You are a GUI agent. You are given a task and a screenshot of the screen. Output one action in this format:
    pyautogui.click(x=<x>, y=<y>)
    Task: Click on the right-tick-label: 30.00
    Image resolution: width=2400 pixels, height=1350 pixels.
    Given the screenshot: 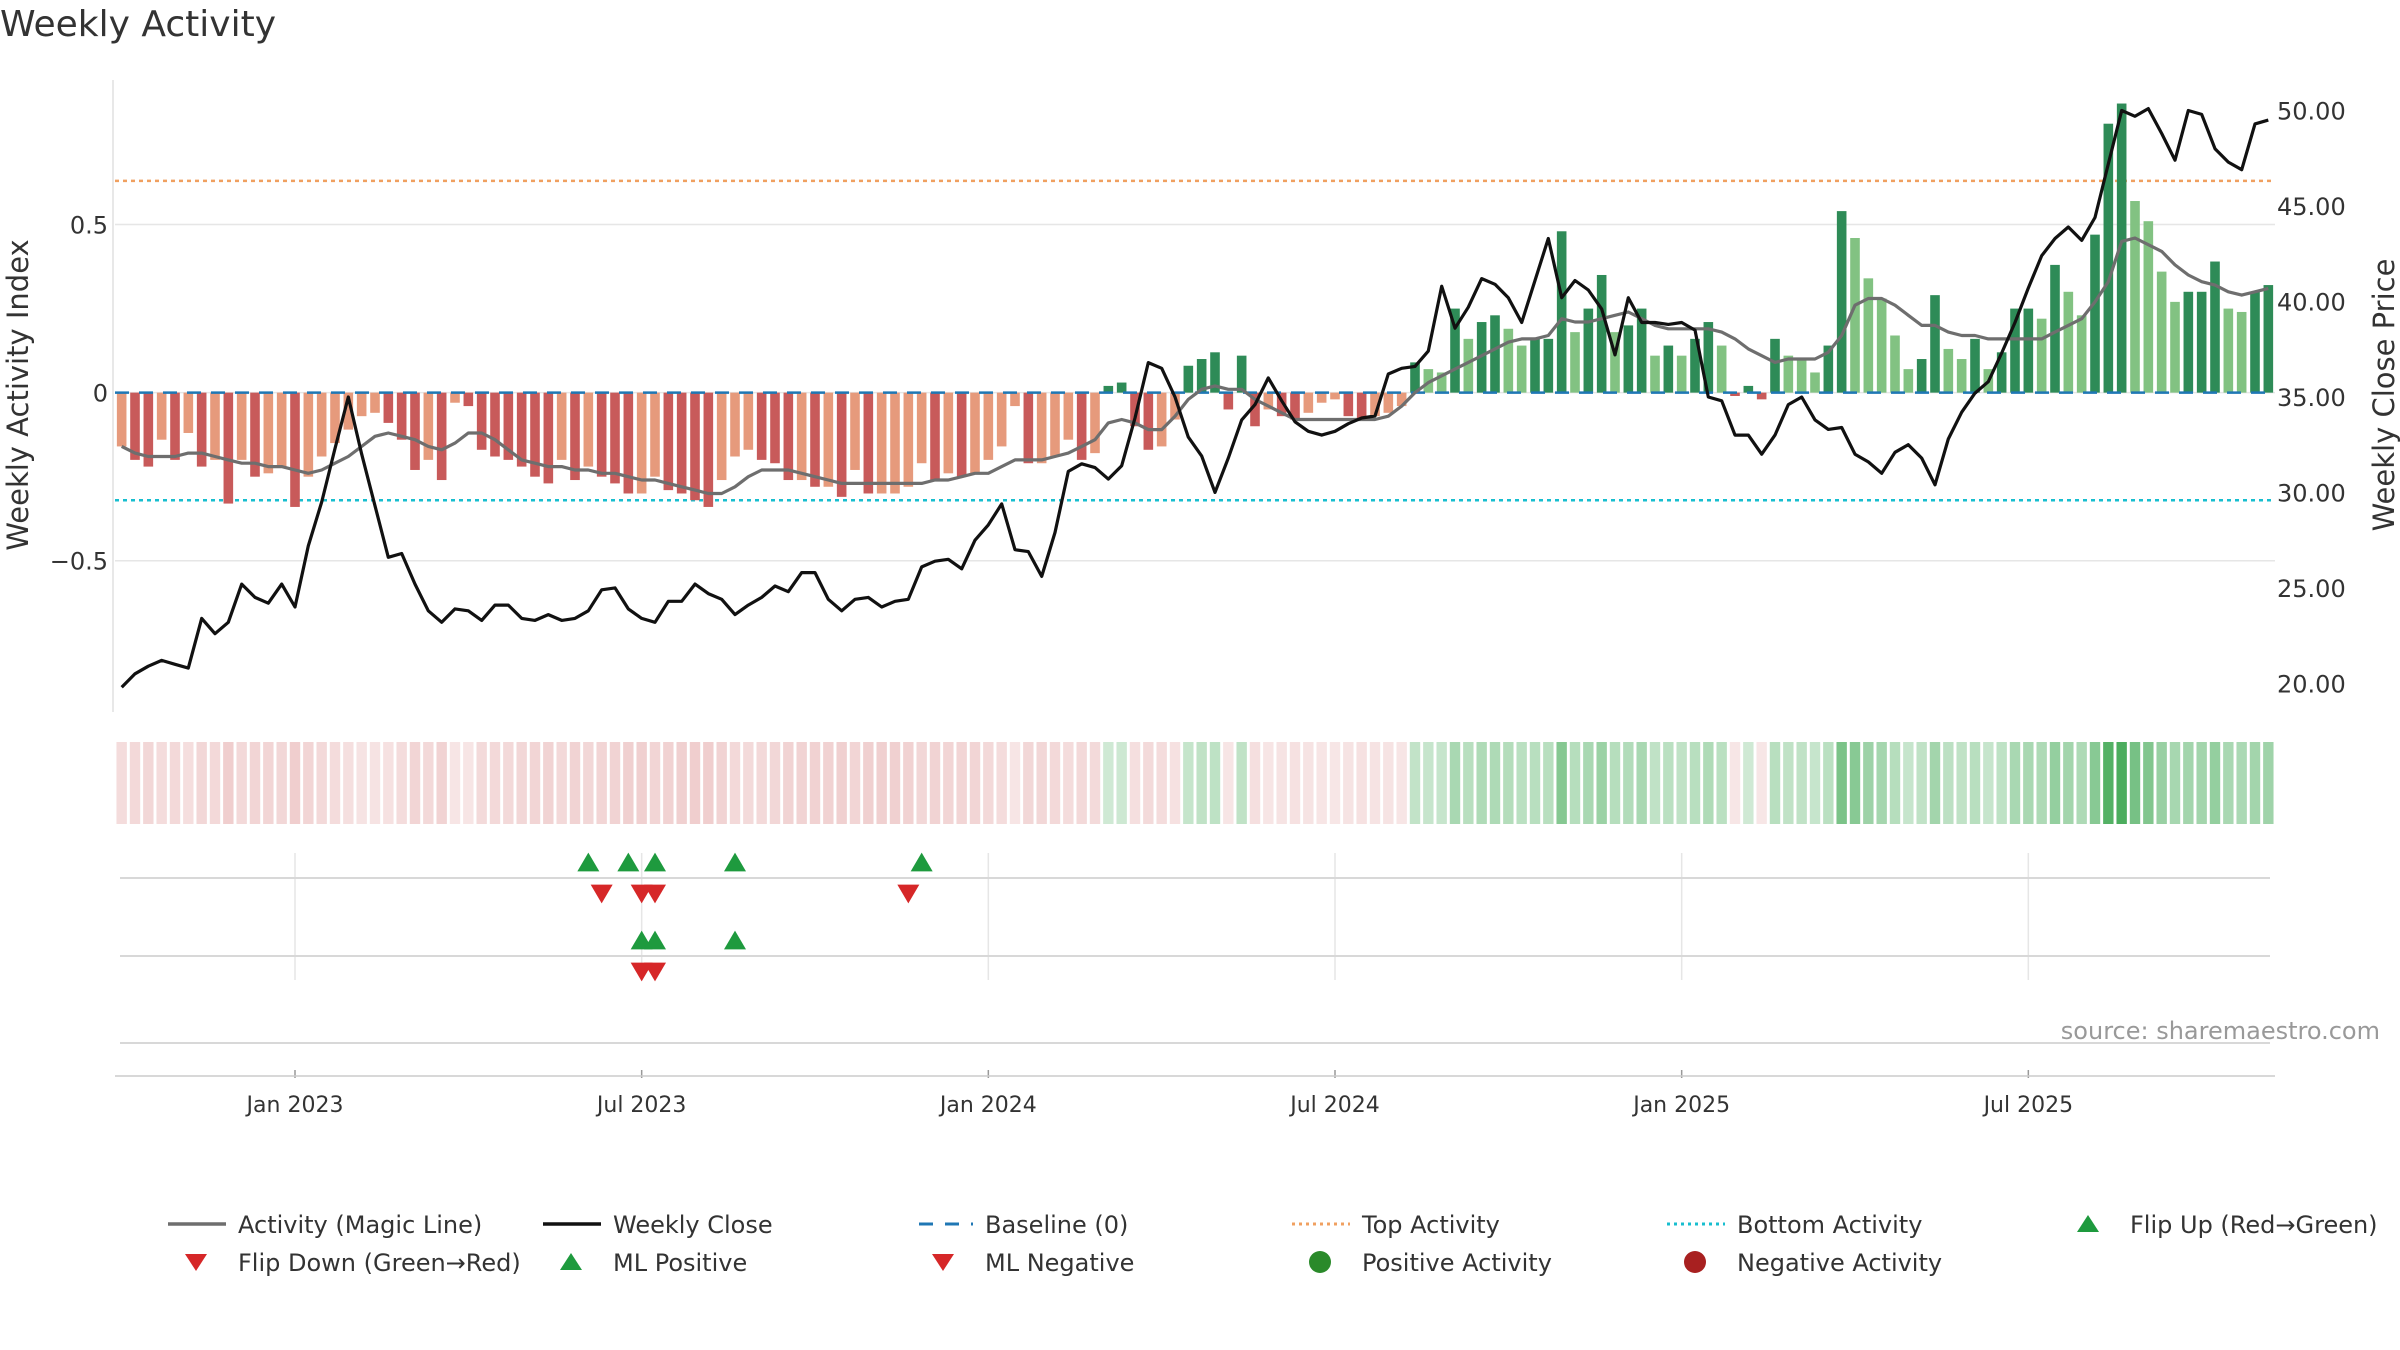 What is the action you would take?
    pyautogui.click(x=2311, y=493)
    